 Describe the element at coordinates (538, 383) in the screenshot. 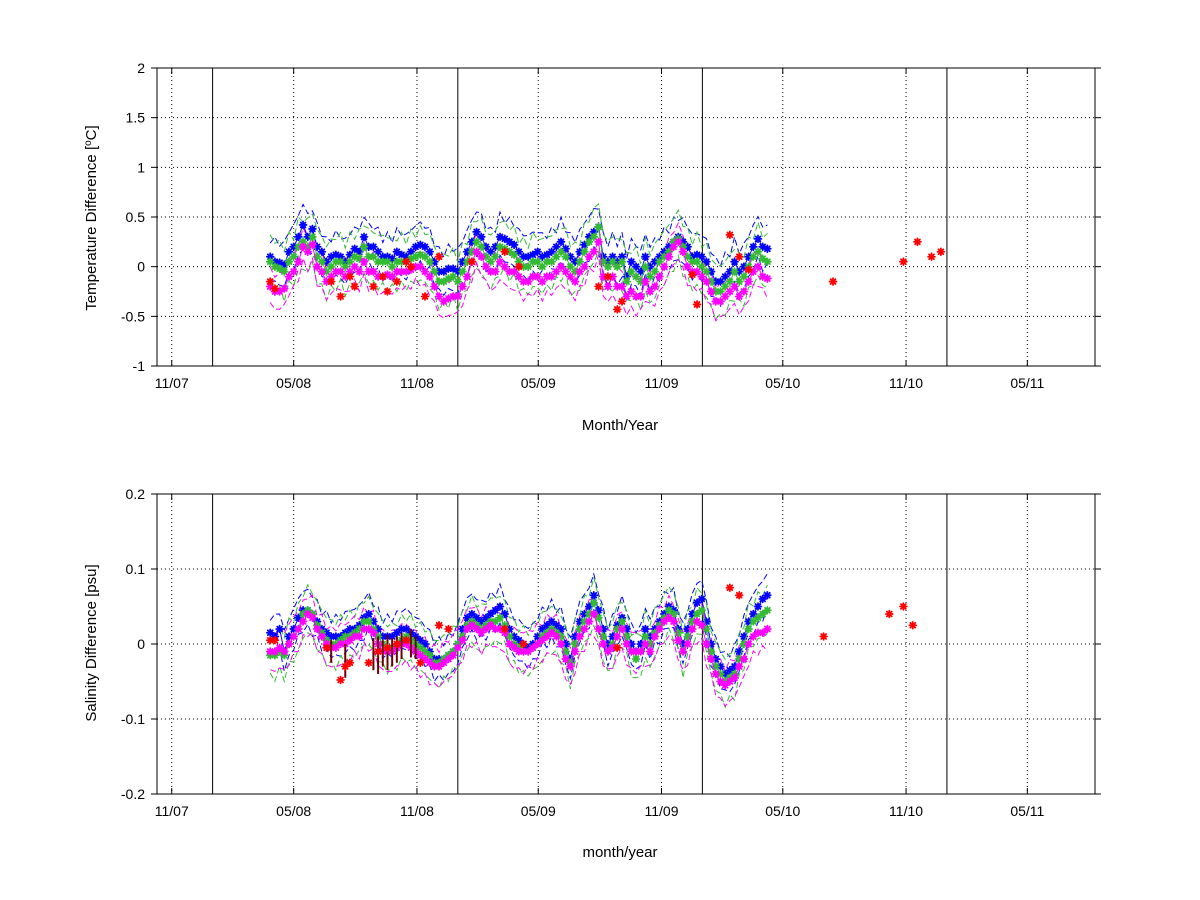

I see `temperature-x-tick-label: 05/09` at that location.